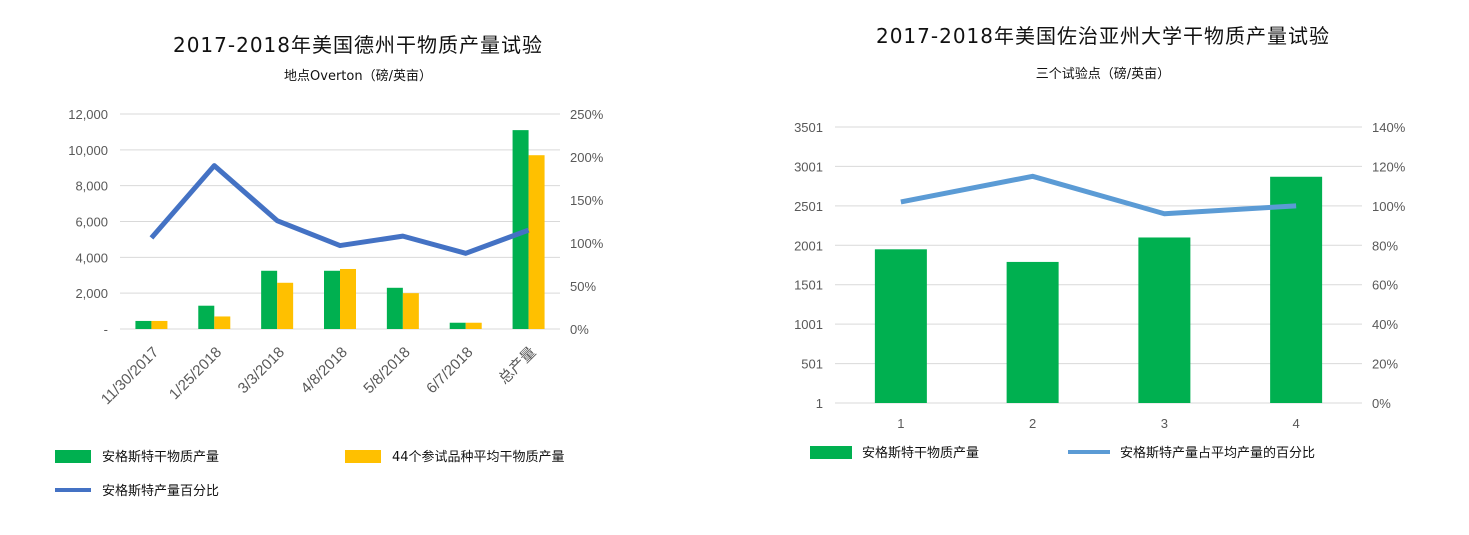  Describe the element at coordinates (449, 370) in the screenshot. I see `x-tick-label: 6/7/2018` at that location.